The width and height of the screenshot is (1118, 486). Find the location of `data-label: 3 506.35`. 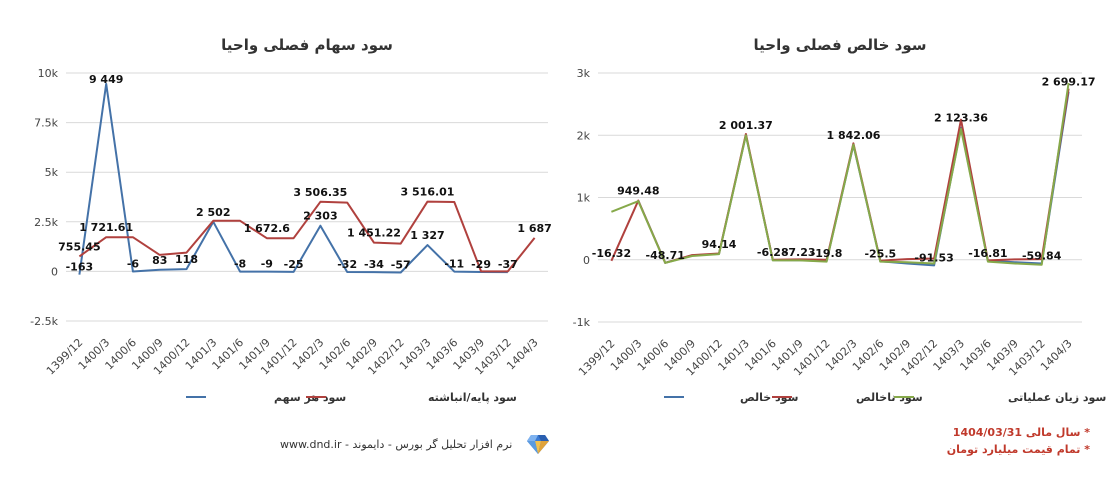

data-label: 3 506.35 is located at coordinates (320, 192).